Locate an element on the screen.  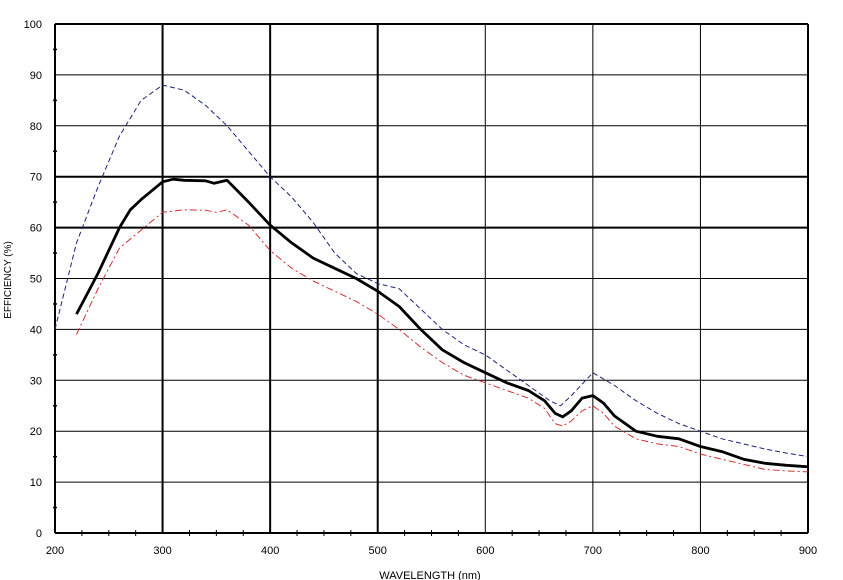
x-tick-label: 400 is located at coordinates (270, 551).